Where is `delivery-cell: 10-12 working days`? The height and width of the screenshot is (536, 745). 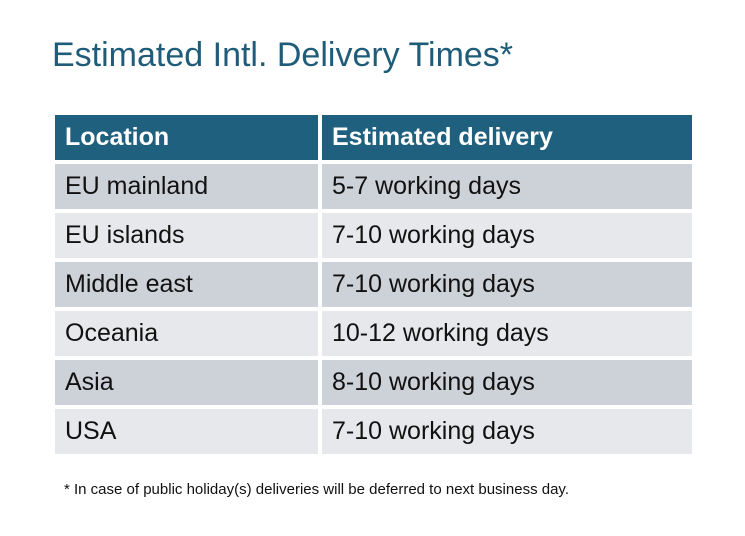 delivery-cell: 10-12 working days is located at coordinates (507, 333).